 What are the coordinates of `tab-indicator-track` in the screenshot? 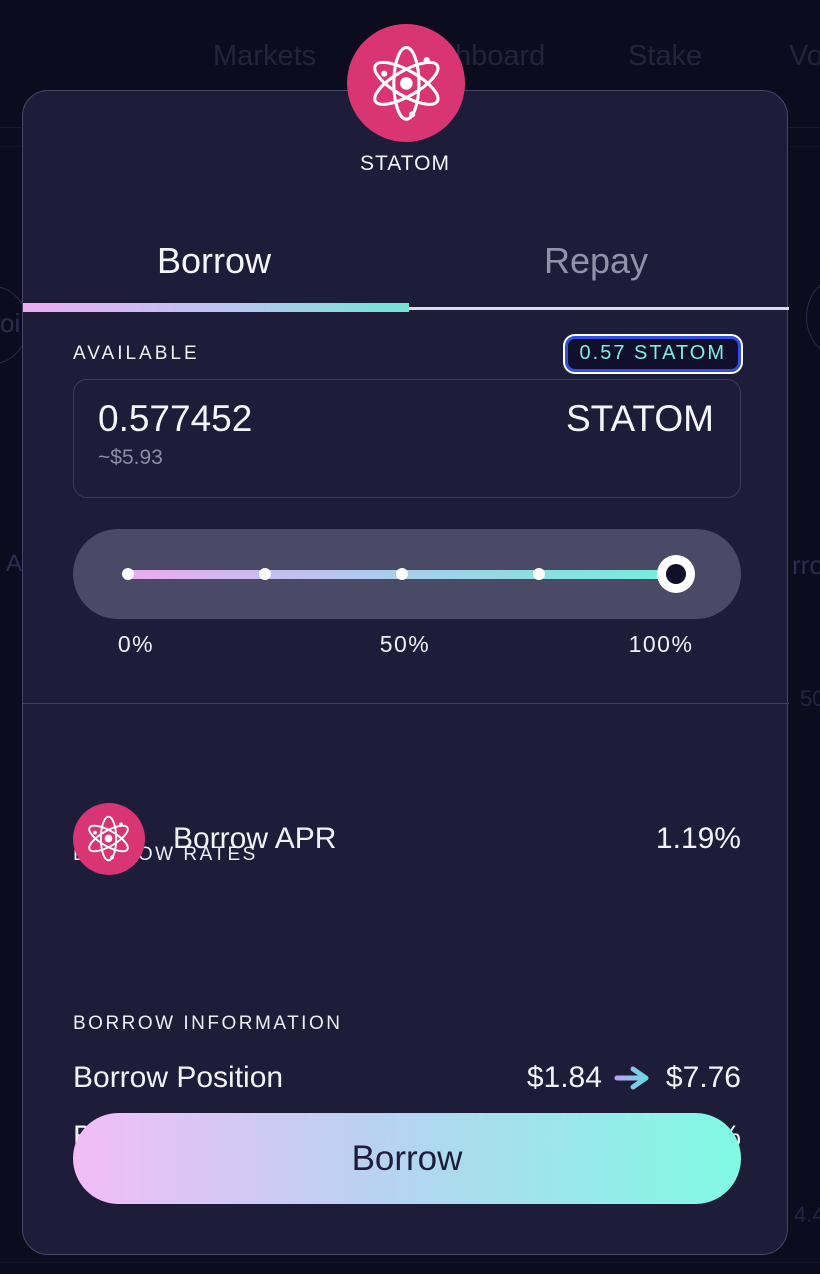 It's located at (406, 307).